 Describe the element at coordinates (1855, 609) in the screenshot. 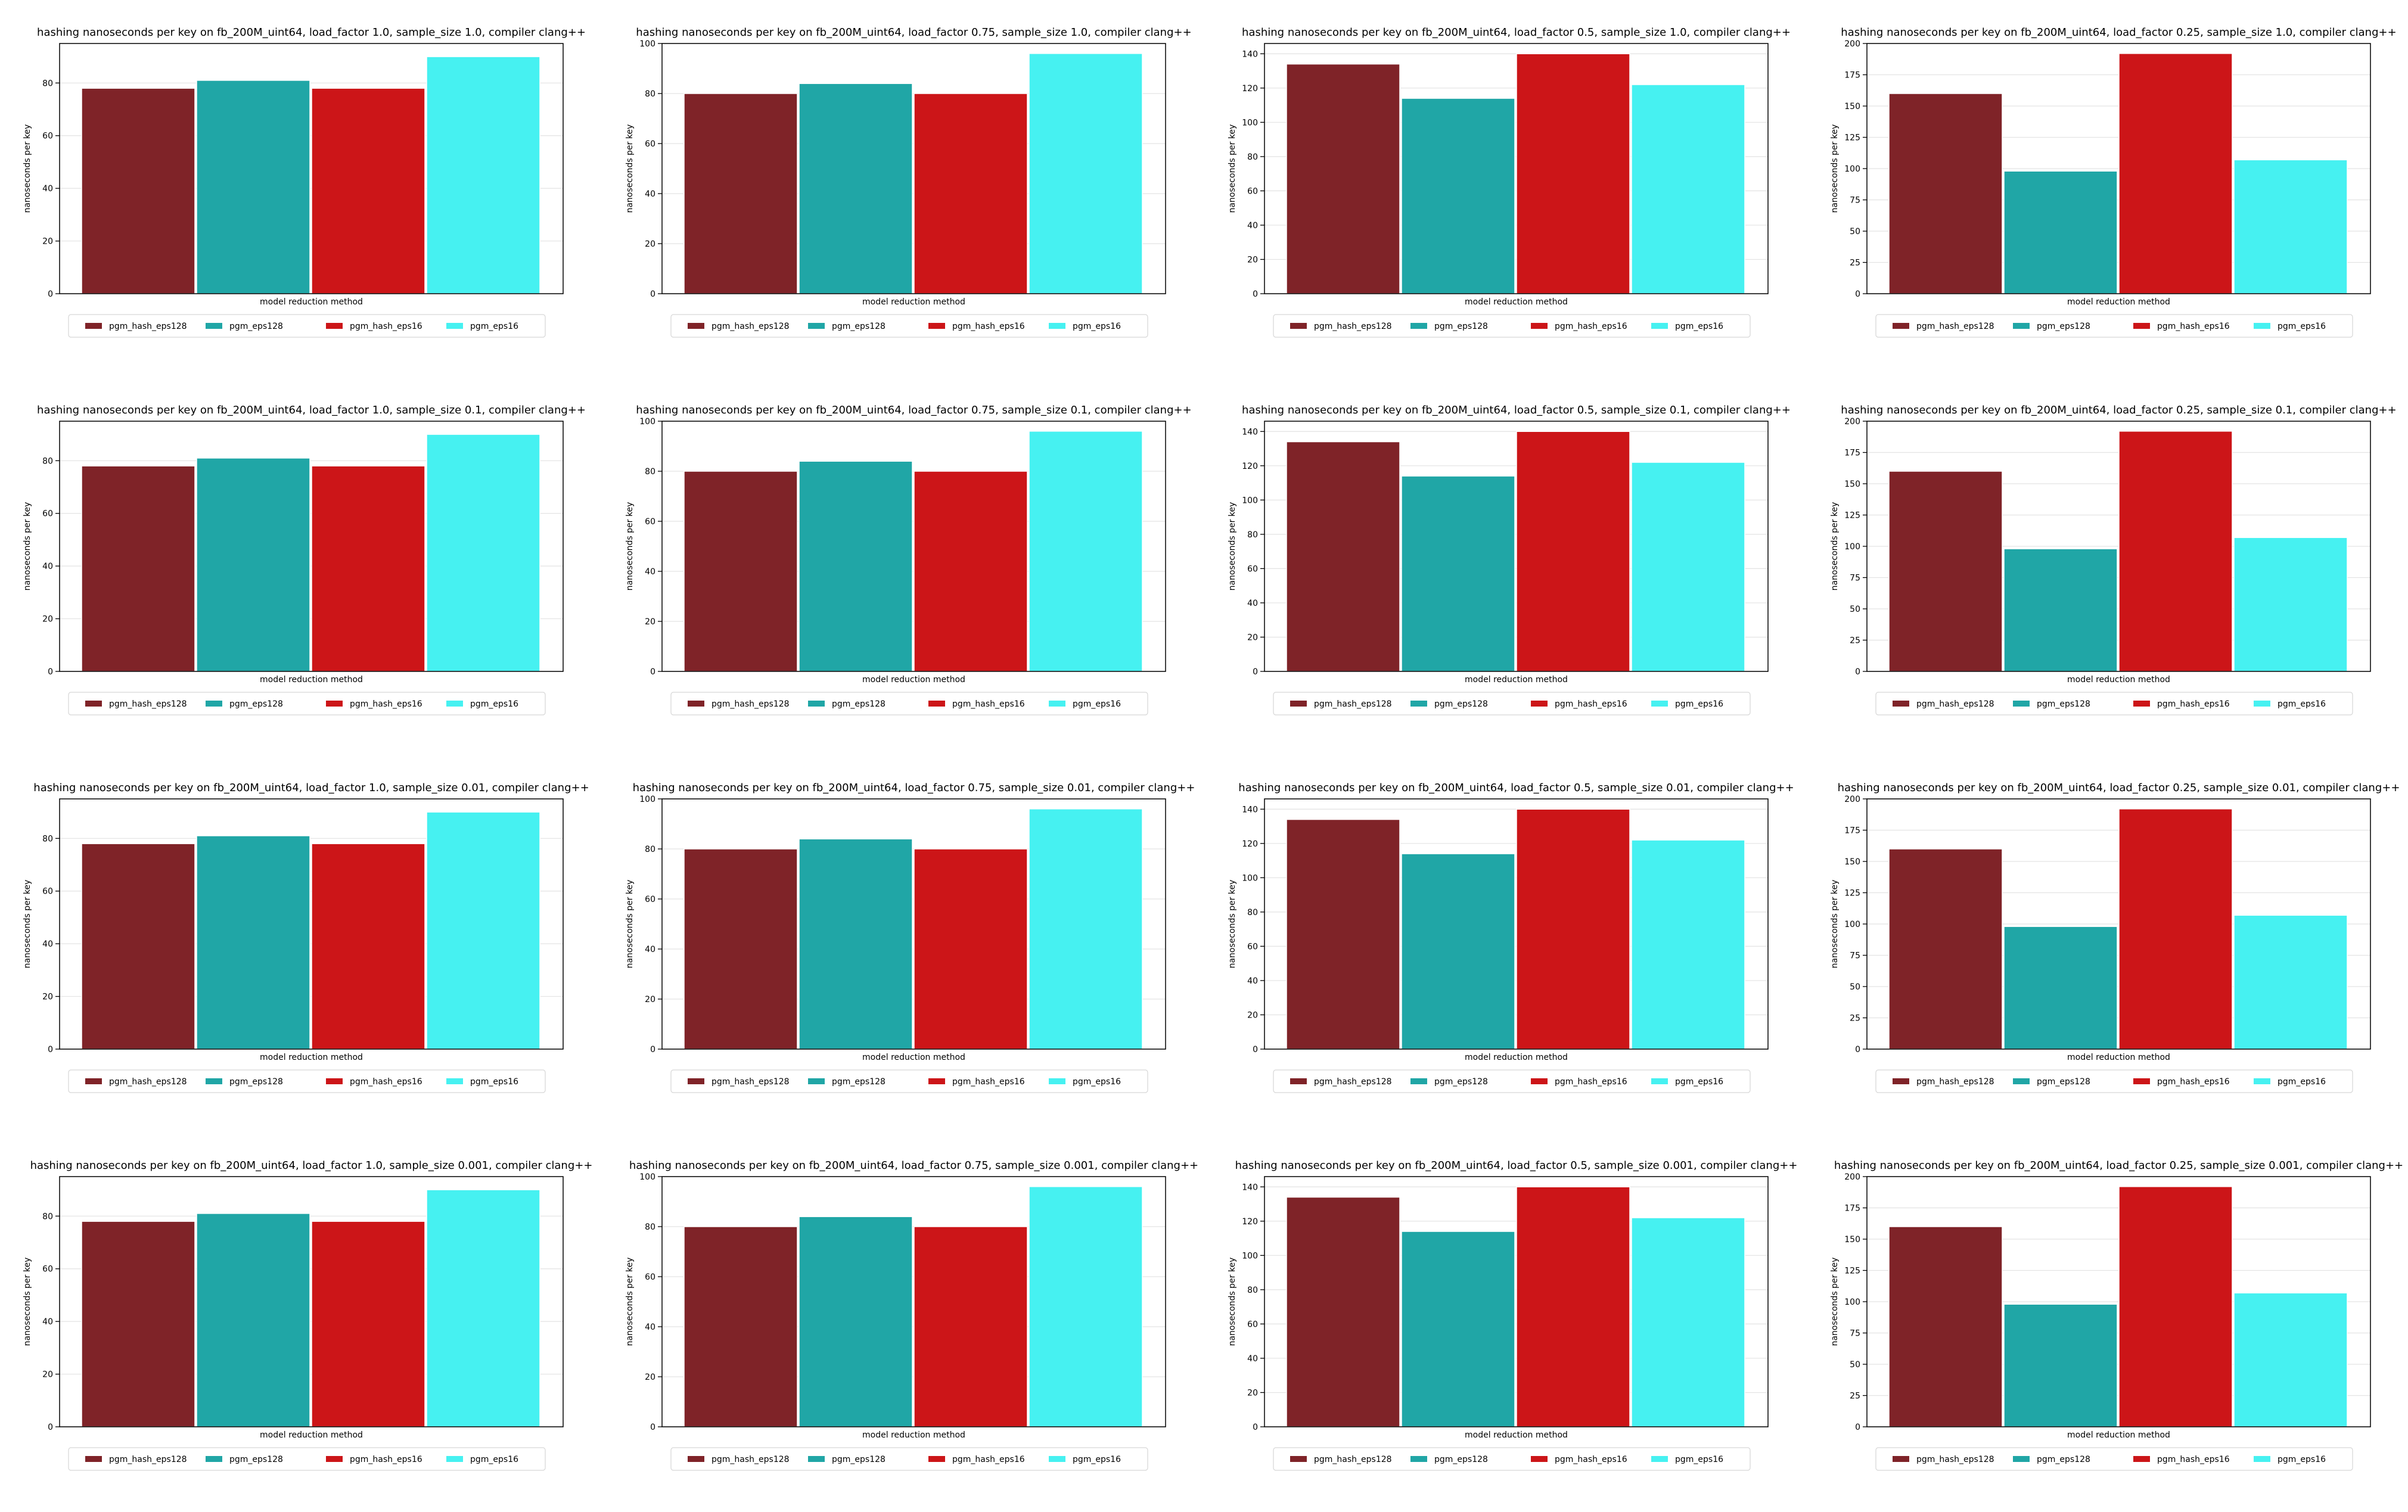

I see `y-tick-label: 50` at that location.